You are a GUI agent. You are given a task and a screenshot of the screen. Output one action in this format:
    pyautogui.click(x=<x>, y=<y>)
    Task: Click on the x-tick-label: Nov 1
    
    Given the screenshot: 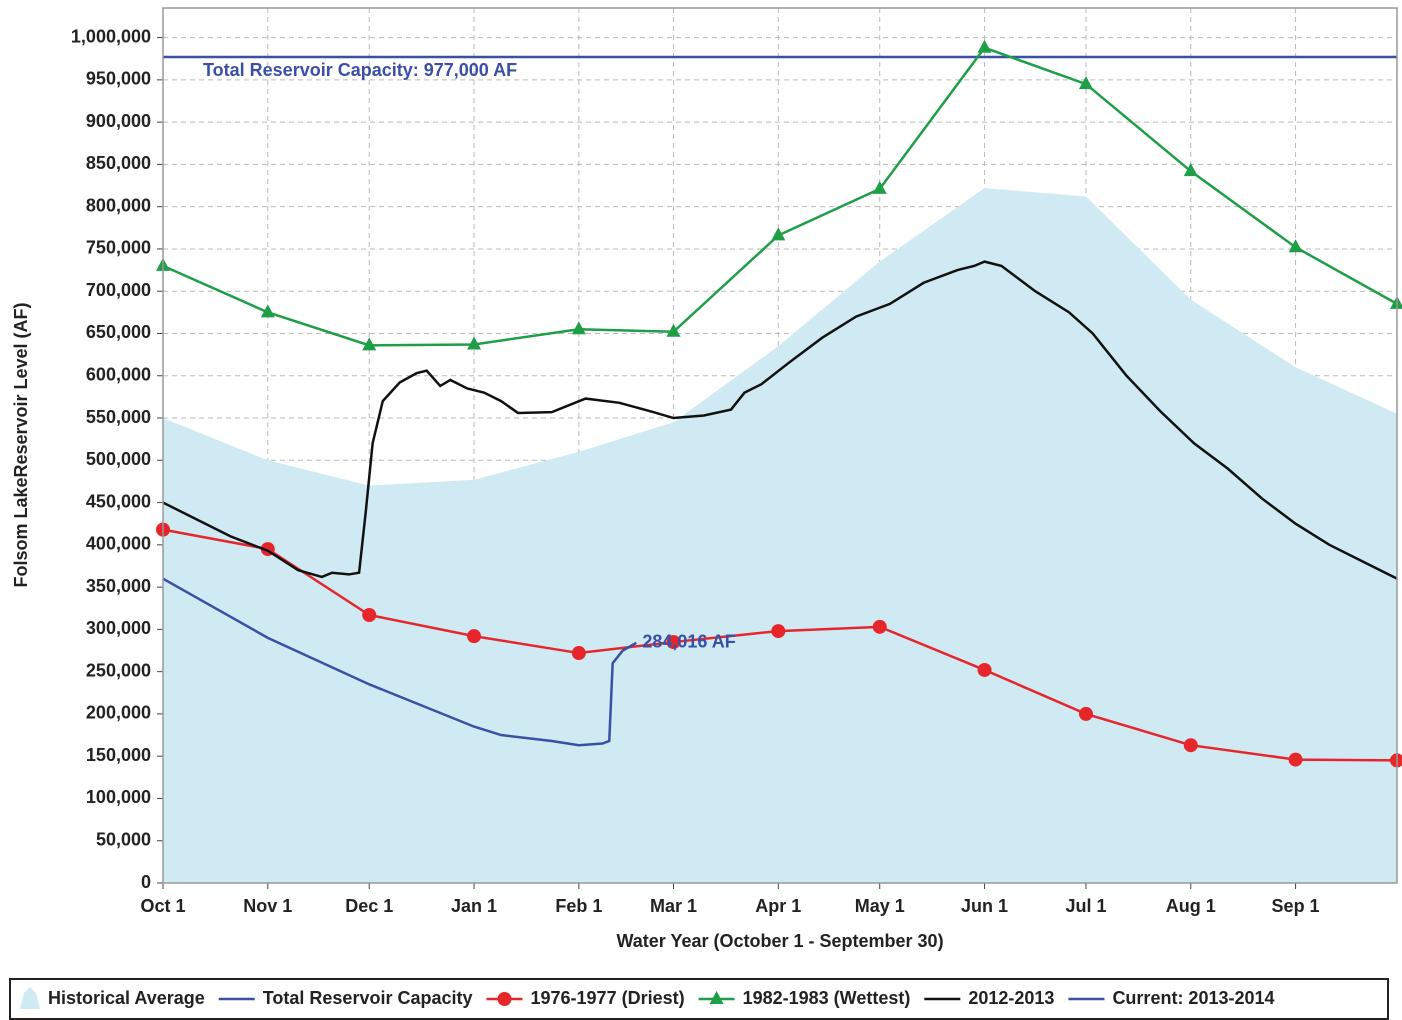 What is the action you would take?
    pyautogui.click(x=267, y=906)
    